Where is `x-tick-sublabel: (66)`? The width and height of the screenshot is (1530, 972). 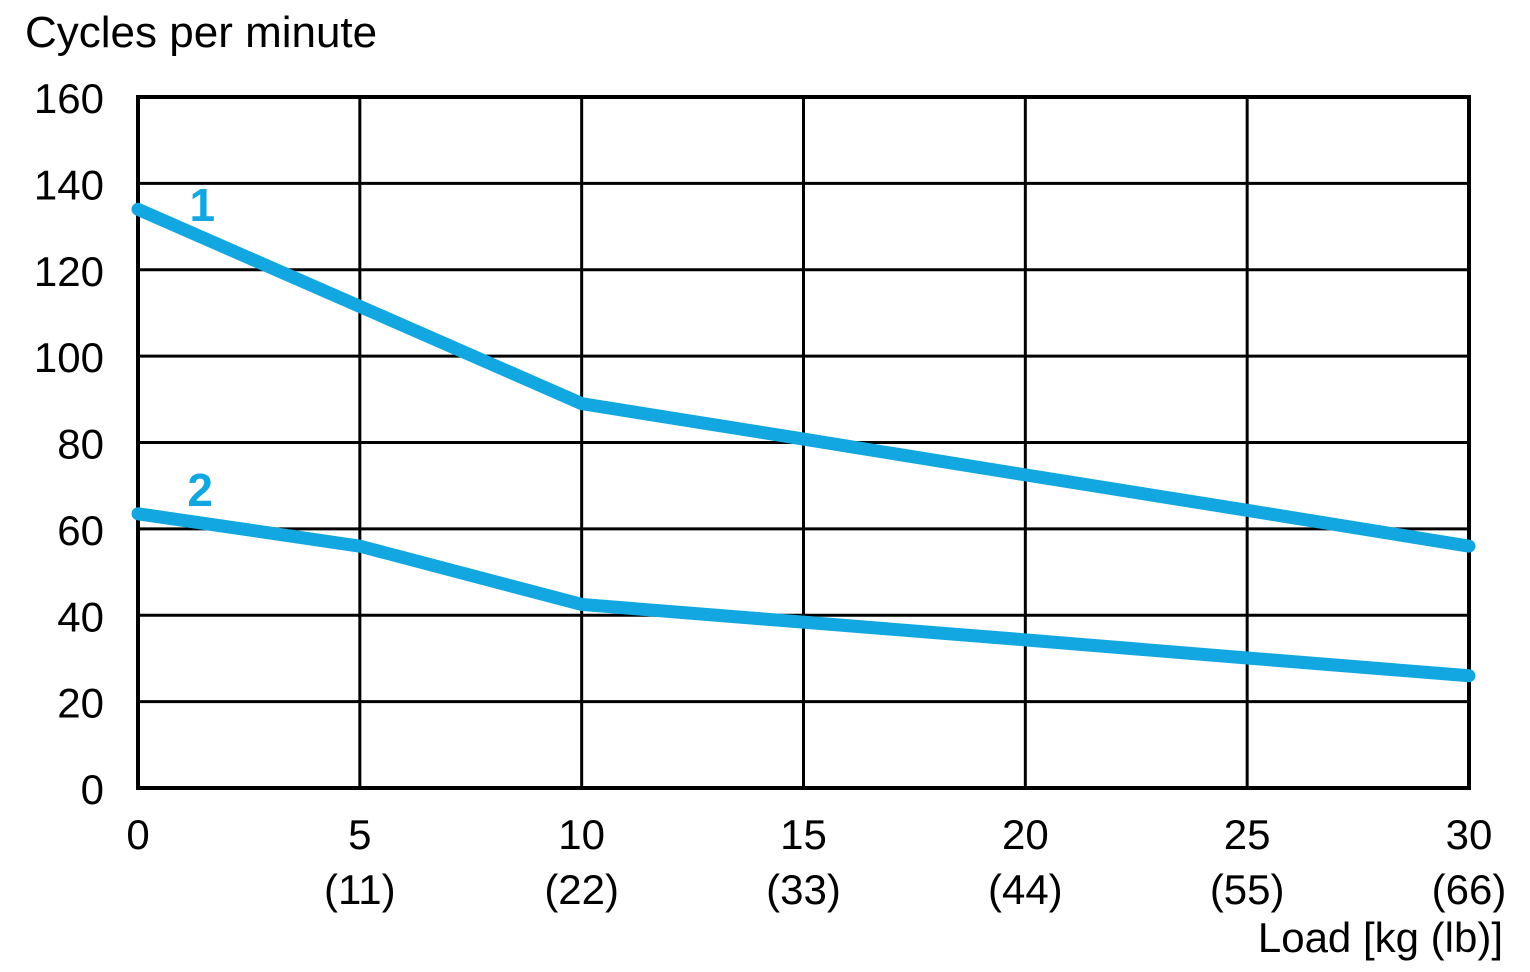
x-tick-sublabel: (66) is located at coordinates (1469, 889).